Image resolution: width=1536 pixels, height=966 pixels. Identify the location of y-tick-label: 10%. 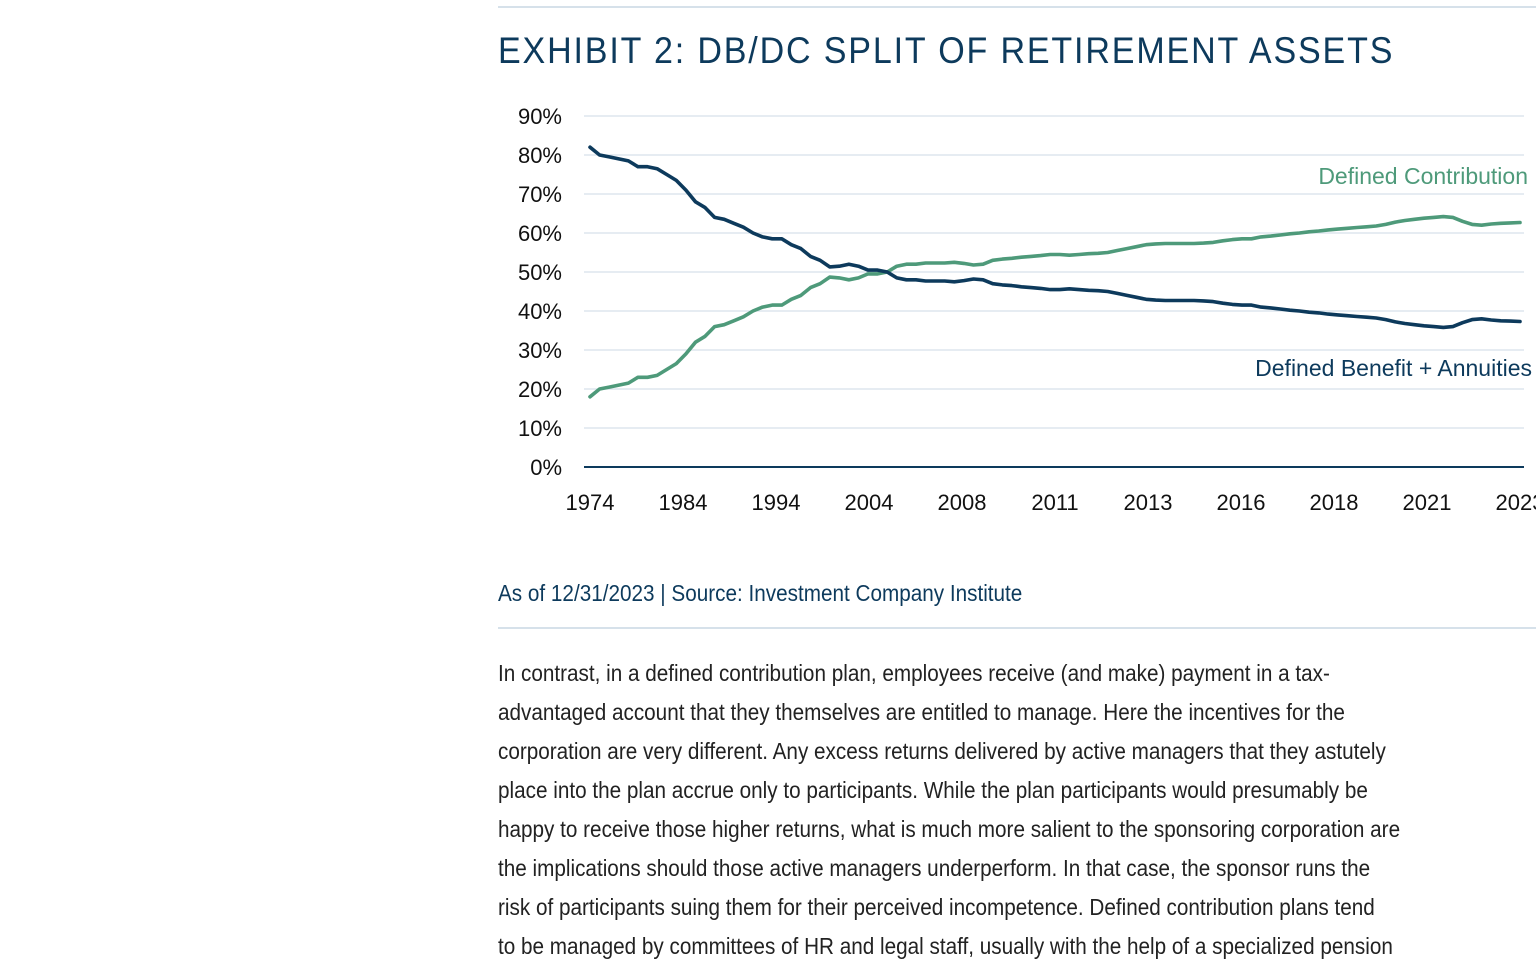
(540, 428).